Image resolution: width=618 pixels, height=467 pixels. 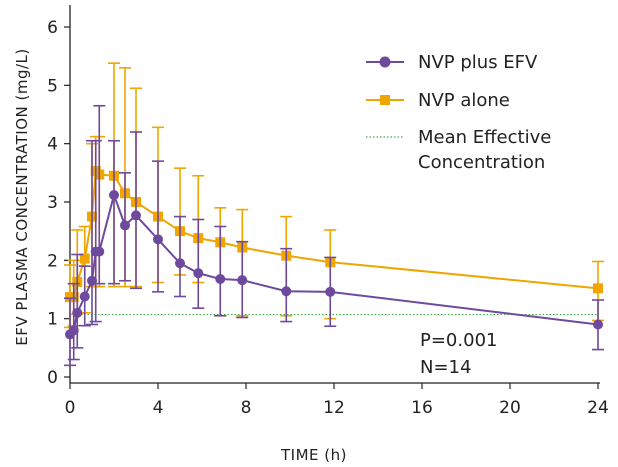 I want to click on x-tick-label: 12, so click(x=334, y=408).